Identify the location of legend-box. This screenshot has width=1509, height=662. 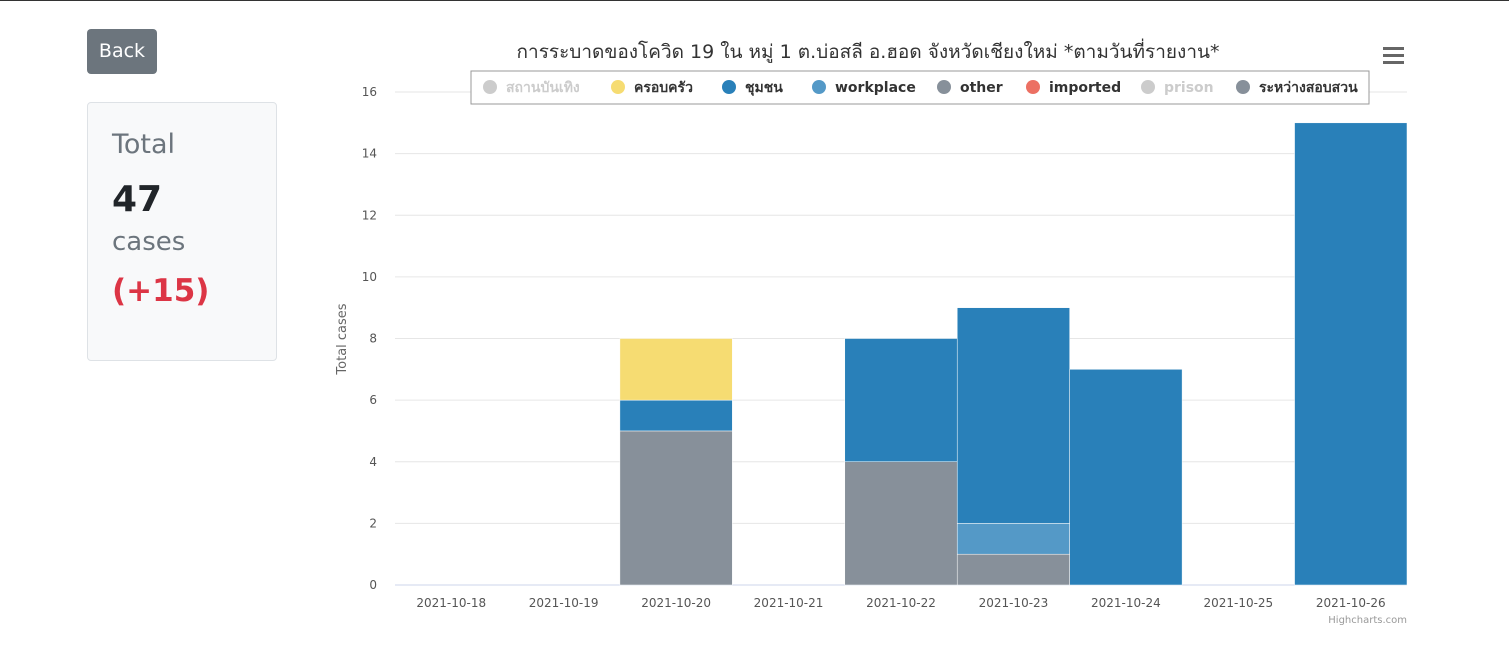
(920, 87).